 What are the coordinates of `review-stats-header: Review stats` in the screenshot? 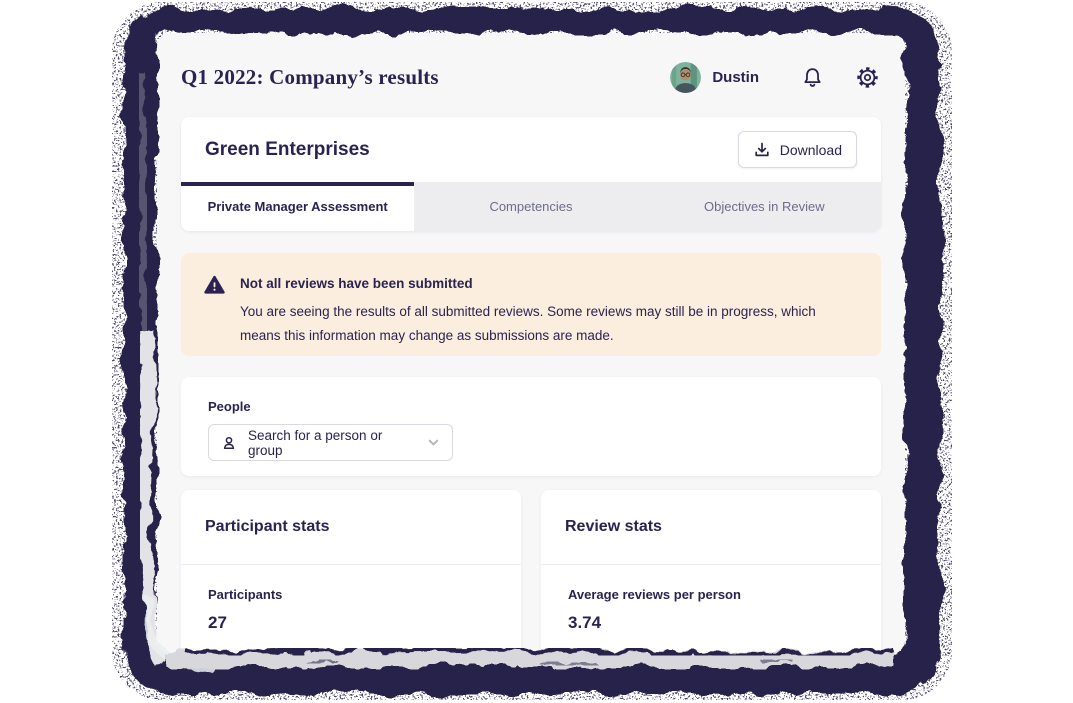 It's located at (711, 527).